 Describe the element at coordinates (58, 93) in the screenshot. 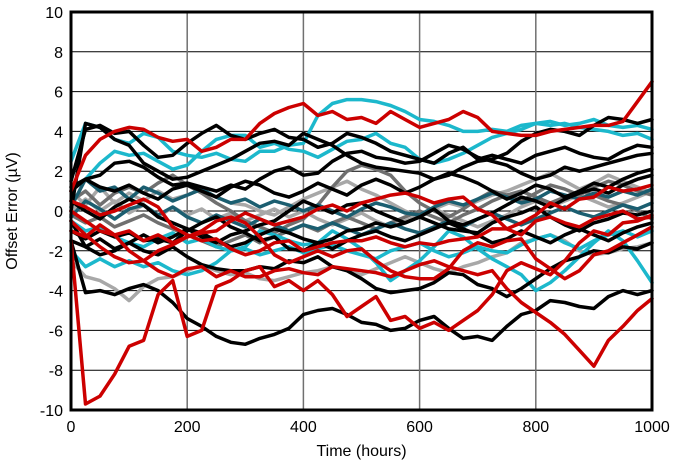

I see `y-tick-label: 6` at that location.